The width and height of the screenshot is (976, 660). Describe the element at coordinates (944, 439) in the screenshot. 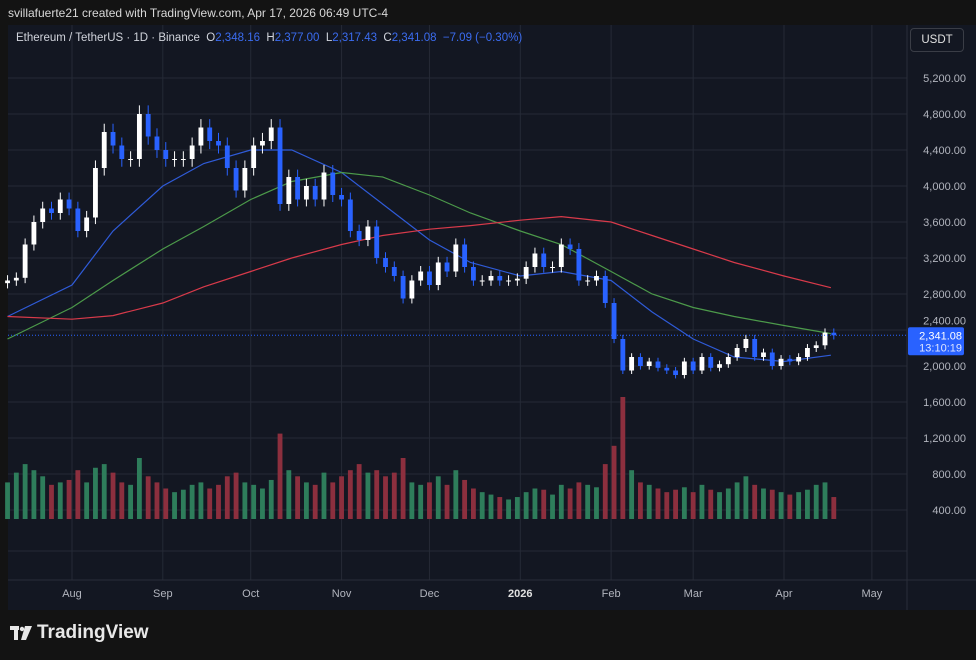

I see `y-tick-label: 1,200.00` at that location.